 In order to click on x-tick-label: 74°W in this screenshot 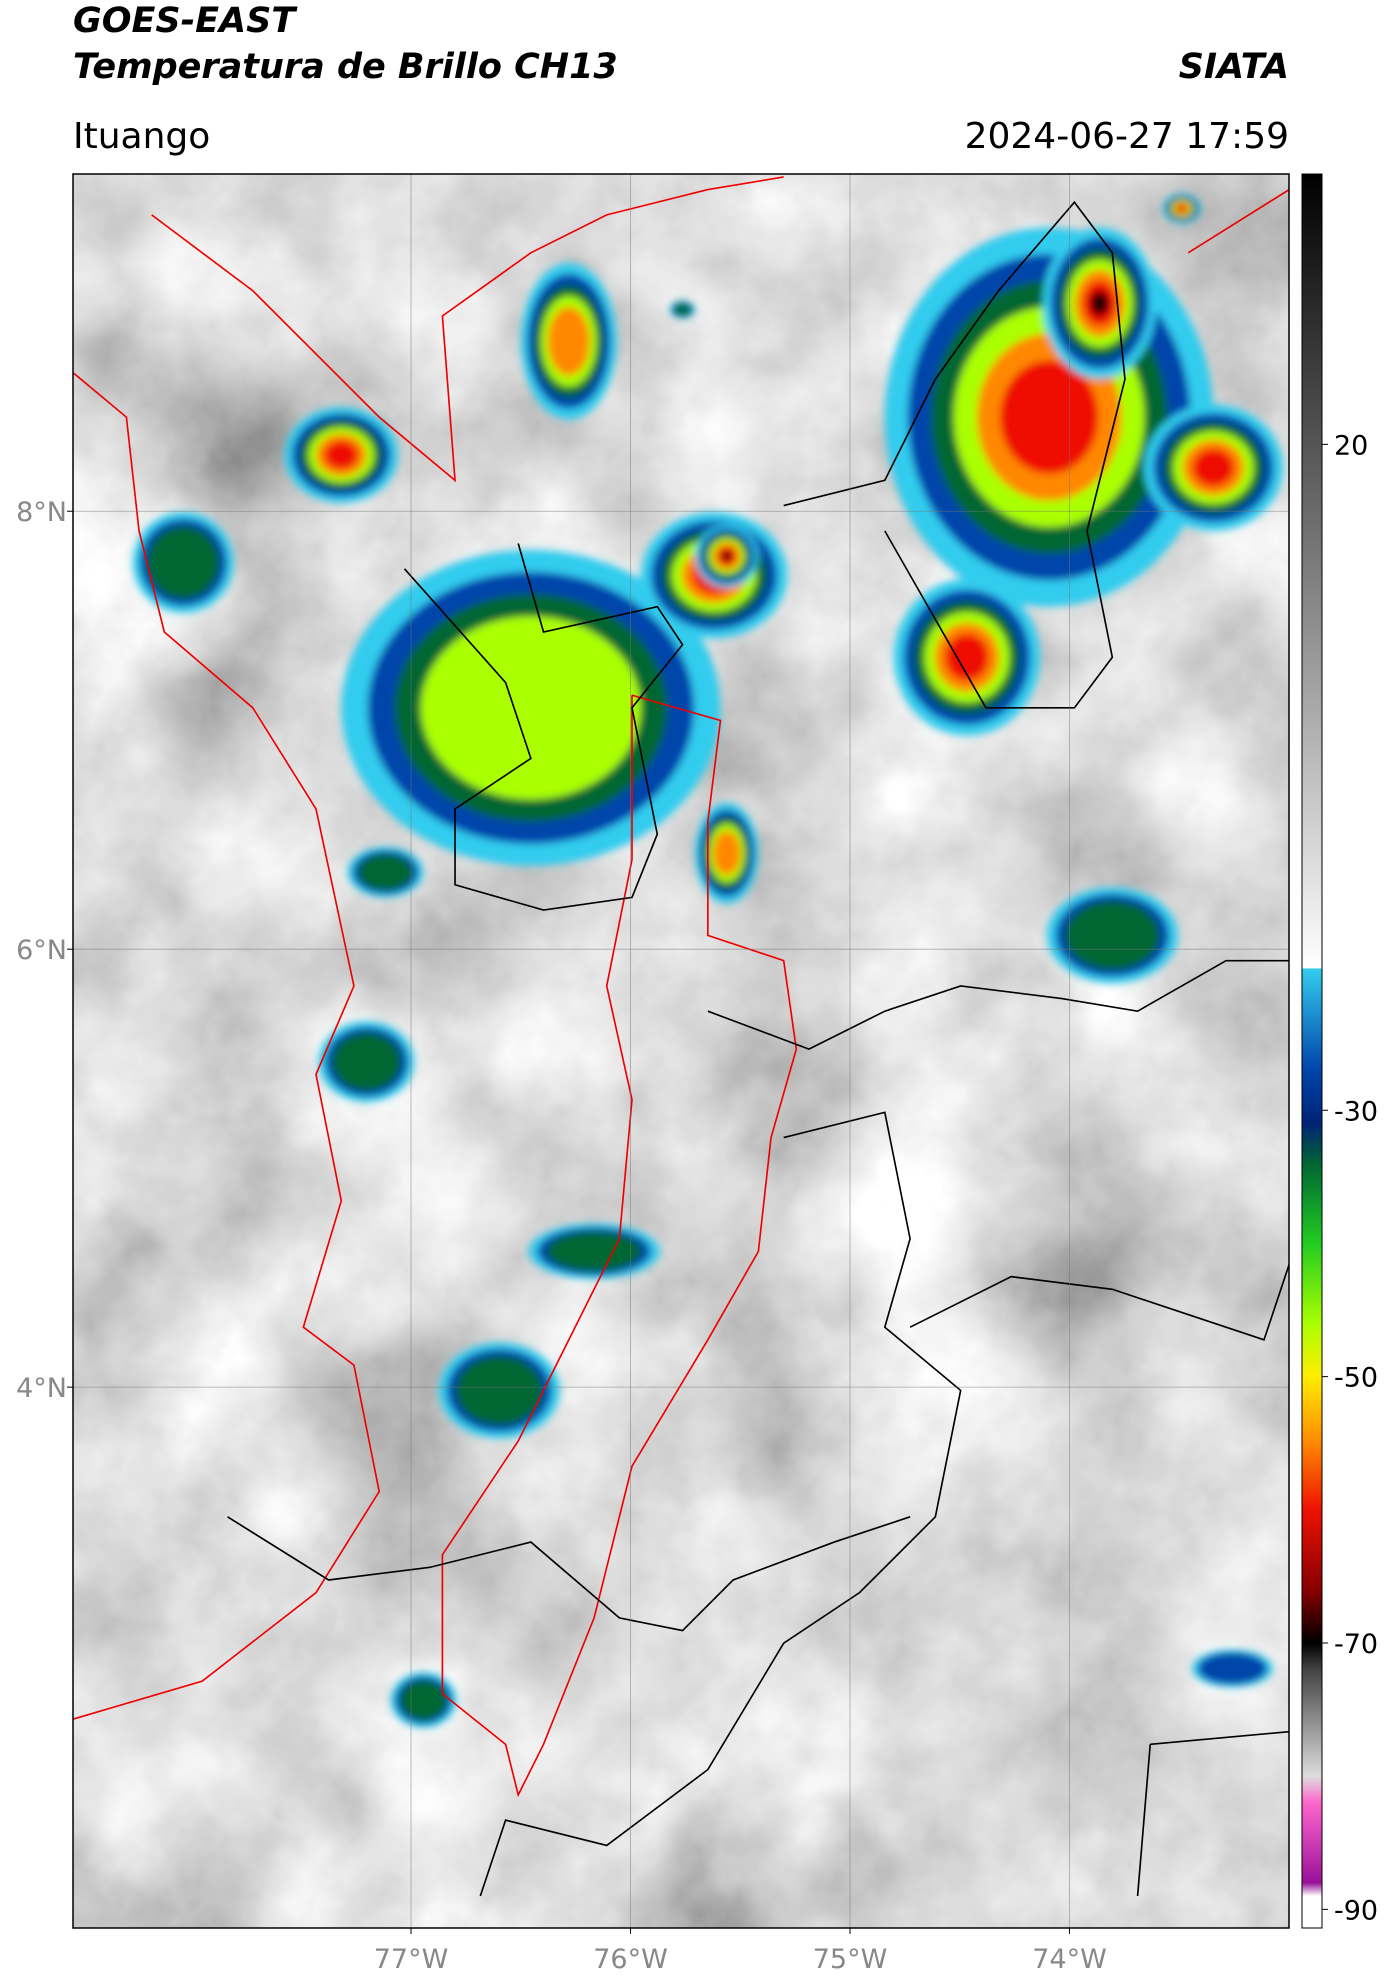, I will do `click(1069, 1959)`.